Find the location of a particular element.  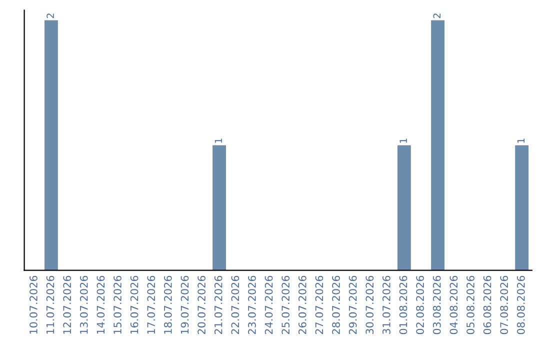

x-tick-label: 03.08.2026 is located at coordinates (436, 305).